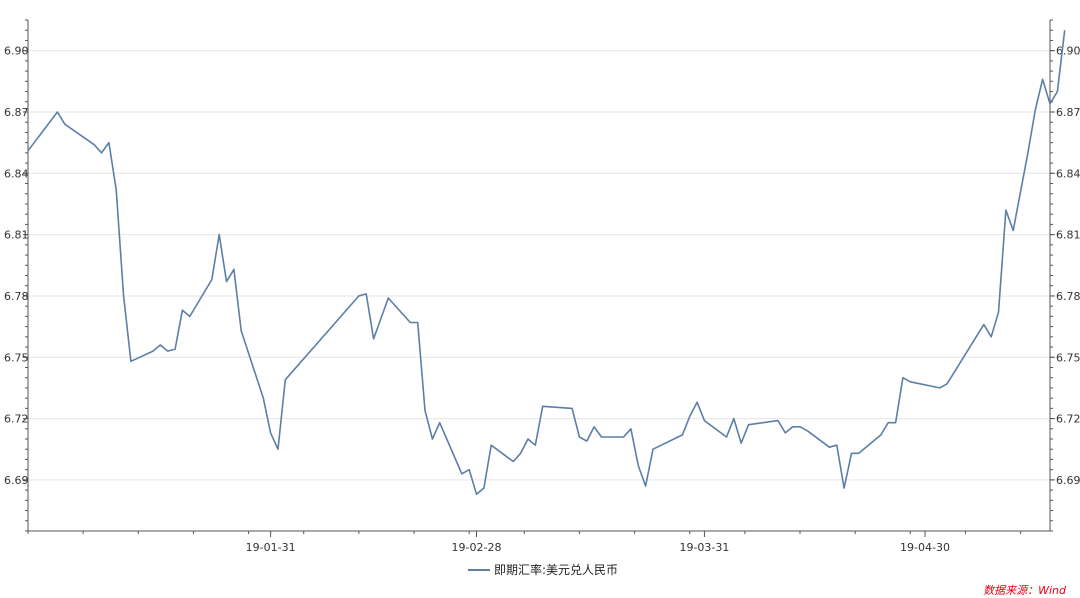 The width and height of the screenshot is (1080, 598). What do you see at coordinates (477, 547) in the screenshot?
I see `x-tick-label: 19-02-28` at bounding box center [477, 547].